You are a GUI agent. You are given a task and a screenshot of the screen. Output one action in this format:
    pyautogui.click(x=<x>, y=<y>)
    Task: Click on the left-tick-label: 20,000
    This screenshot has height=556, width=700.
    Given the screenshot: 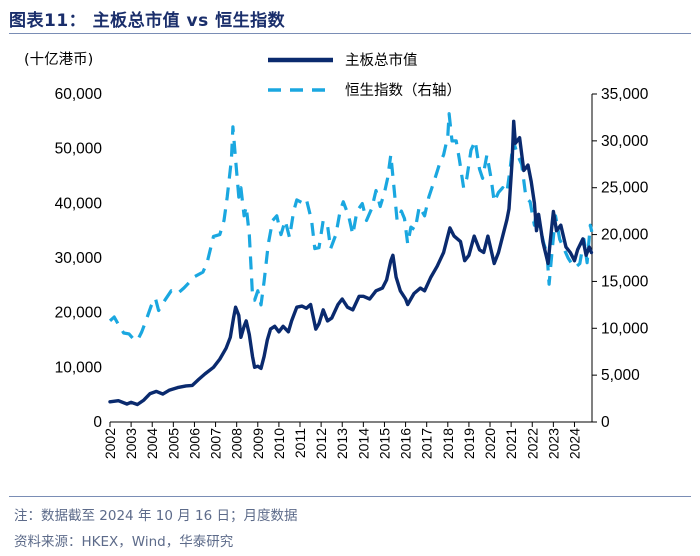 What is the action you would take?
    pyautogui.click(x=79, y=313)
    